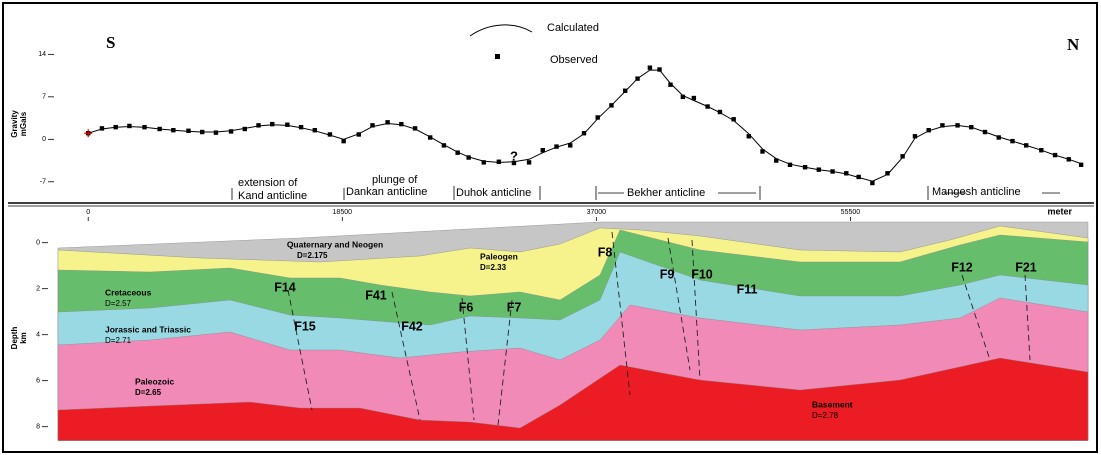  Describe the element at coordinates (493, 267) in the screenshot. I see `layer-density: D=2.33` at that location.